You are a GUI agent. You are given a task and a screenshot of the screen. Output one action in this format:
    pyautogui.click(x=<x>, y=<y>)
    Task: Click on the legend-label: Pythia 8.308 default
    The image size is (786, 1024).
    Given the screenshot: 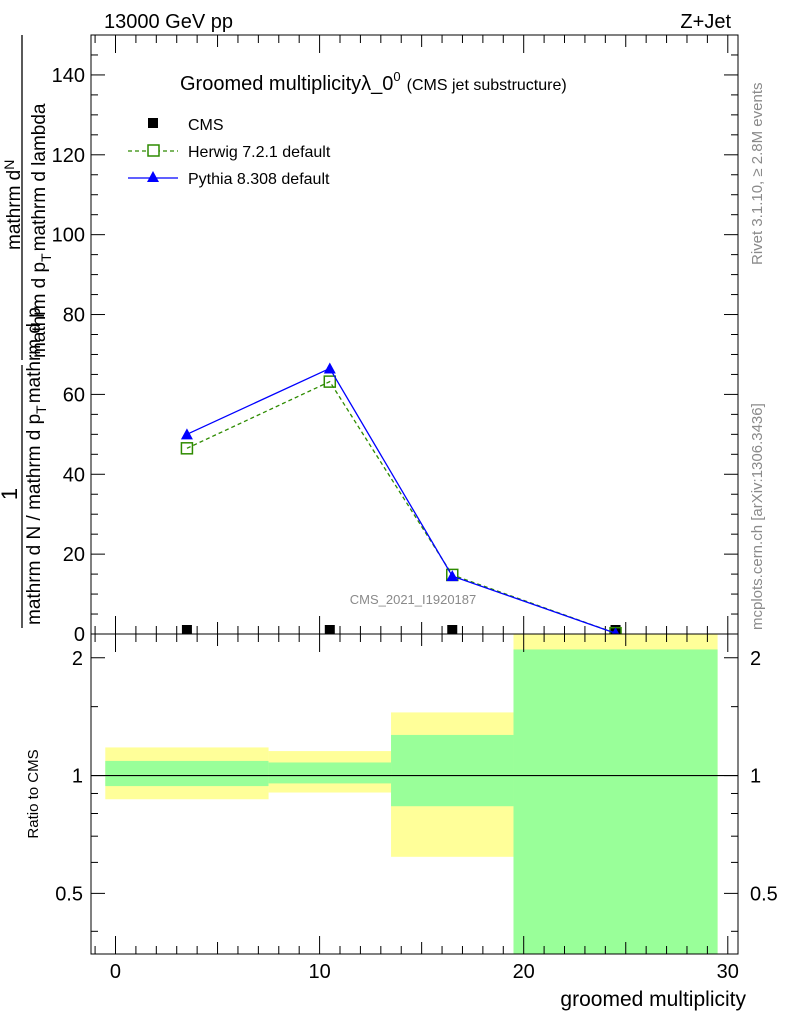 What is the action you would take?
    pyautogui.click(x=259, y=179)
    